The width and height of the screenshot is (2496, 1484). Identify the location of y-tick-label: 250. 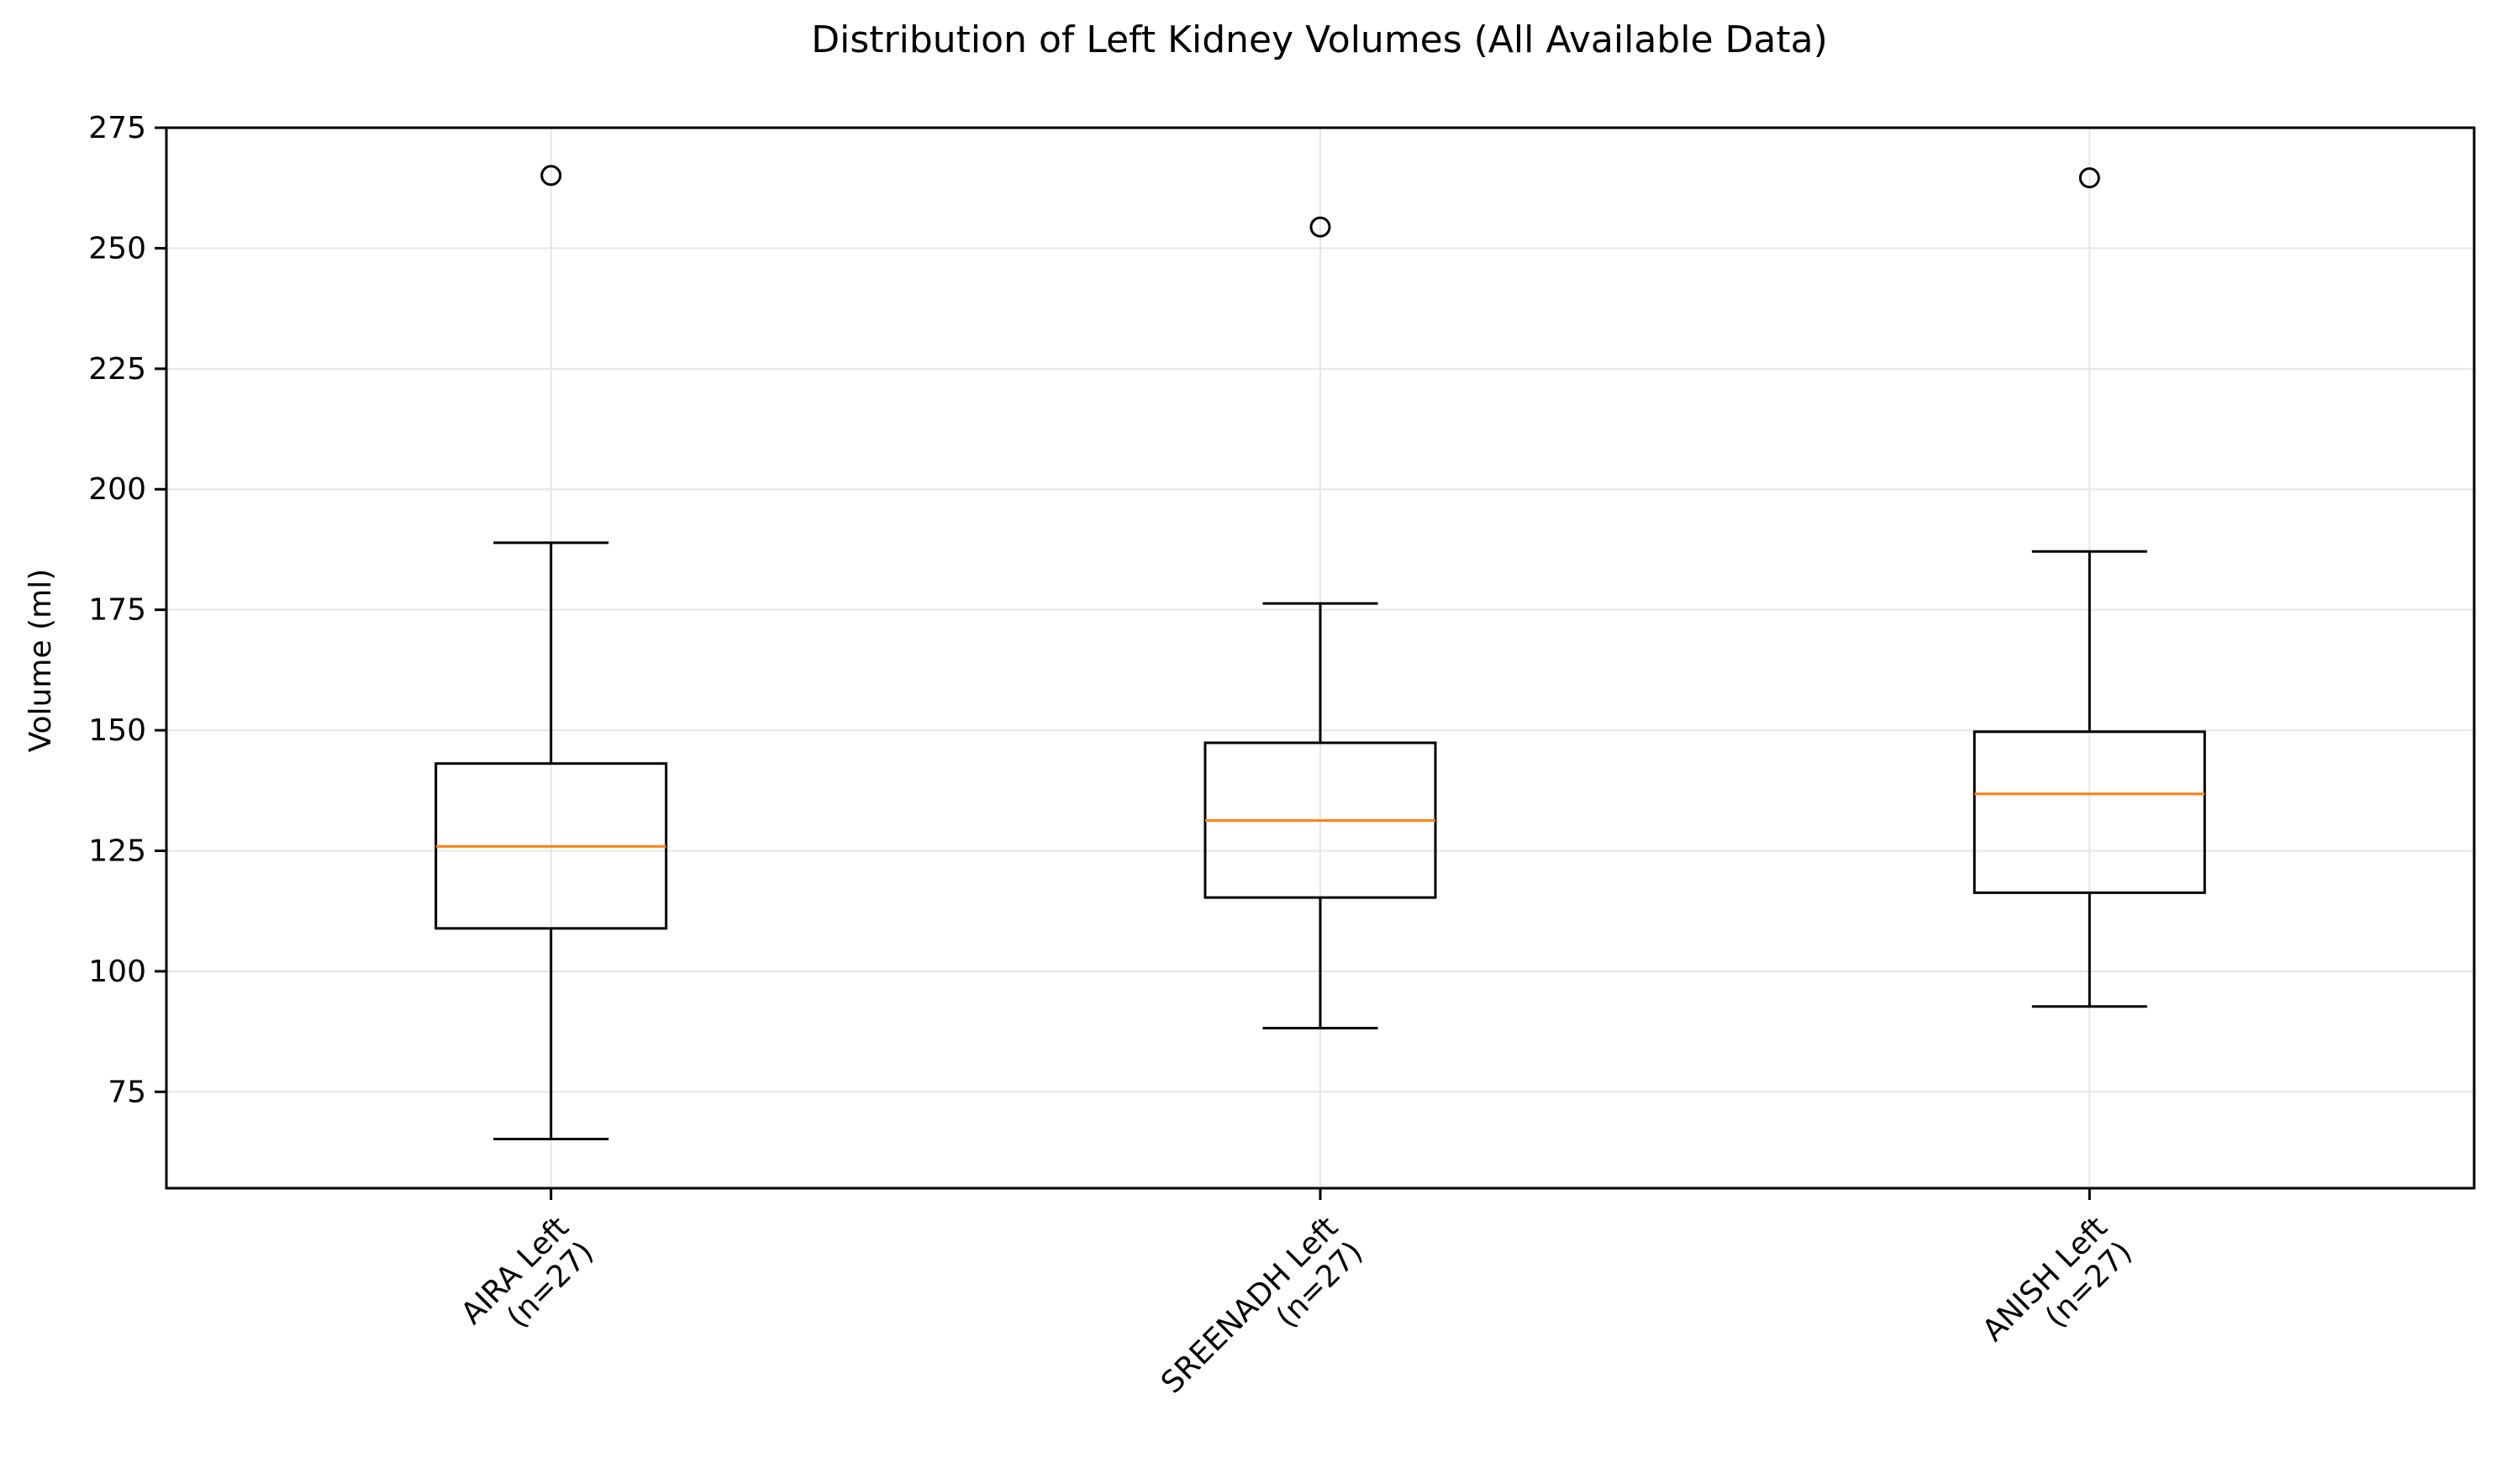
(117, 248).